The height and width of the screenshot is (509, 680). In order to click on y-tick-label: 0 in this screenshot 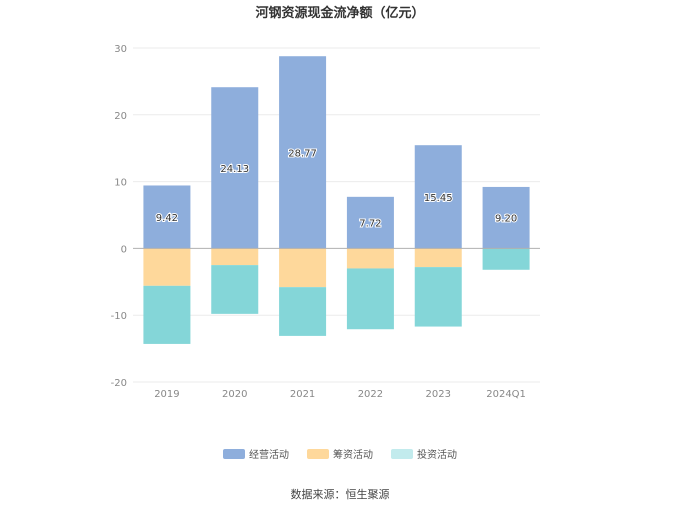, I will do `click(124, 249)`.